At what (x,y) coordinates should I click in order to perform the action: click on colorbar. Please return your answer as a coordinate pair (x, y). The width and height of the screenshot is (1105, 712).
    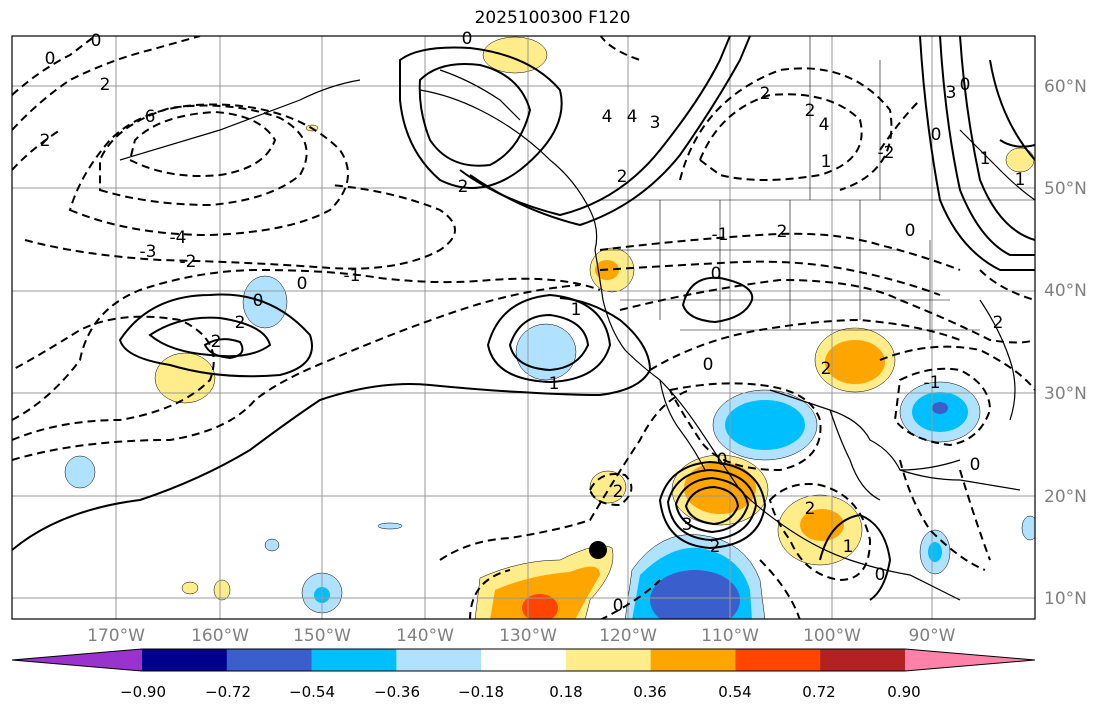
    Looking at the image, I should click on (523, 660).